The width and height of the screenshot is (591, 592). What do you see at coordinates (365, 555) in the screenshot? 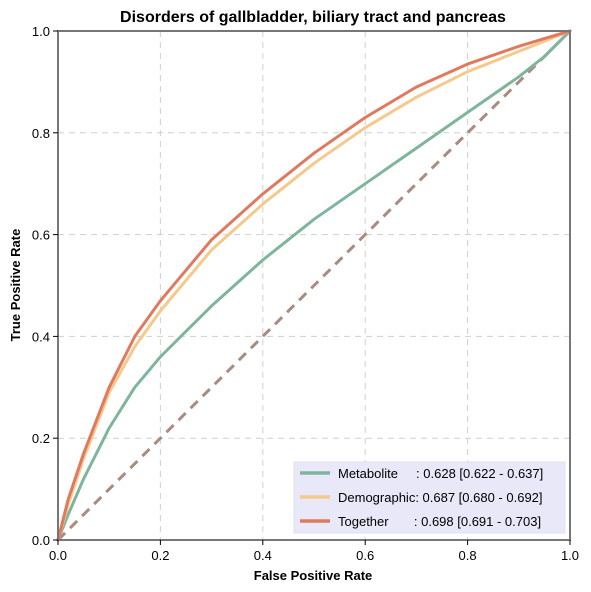
I see `x-tick-label: 0.6` at bounding box center [365, 555].